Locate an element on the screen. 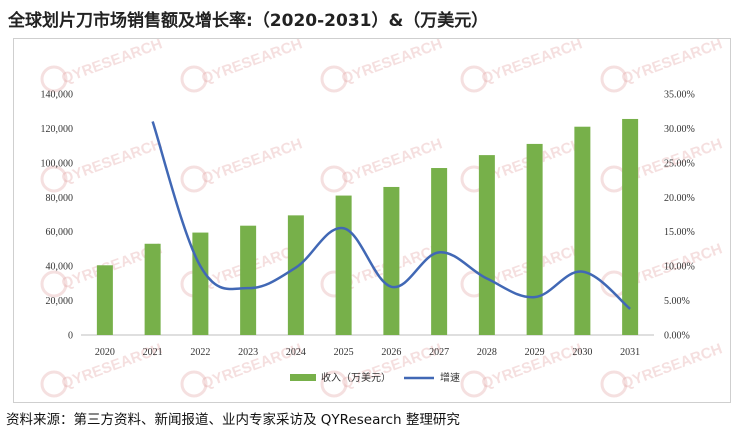  left-axis-tick-label: 140,000 is located at coordinates (57, 95).